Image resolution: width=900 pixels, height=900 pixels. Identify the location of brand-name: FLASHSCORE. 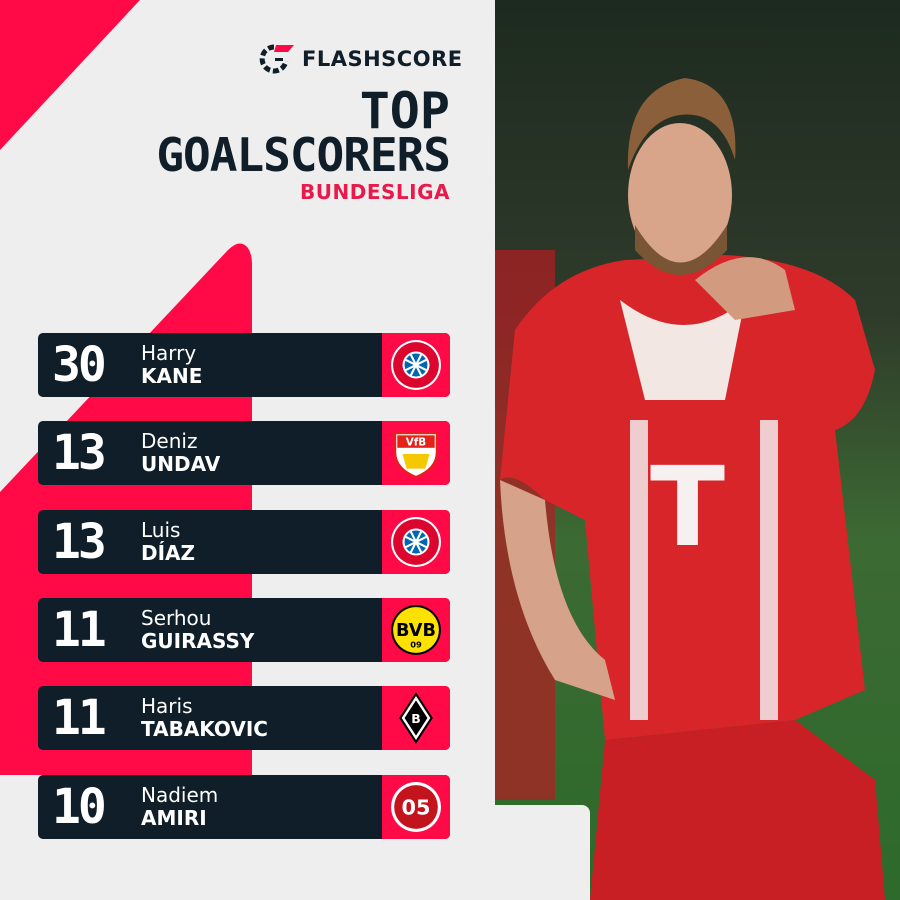
(382, 59).